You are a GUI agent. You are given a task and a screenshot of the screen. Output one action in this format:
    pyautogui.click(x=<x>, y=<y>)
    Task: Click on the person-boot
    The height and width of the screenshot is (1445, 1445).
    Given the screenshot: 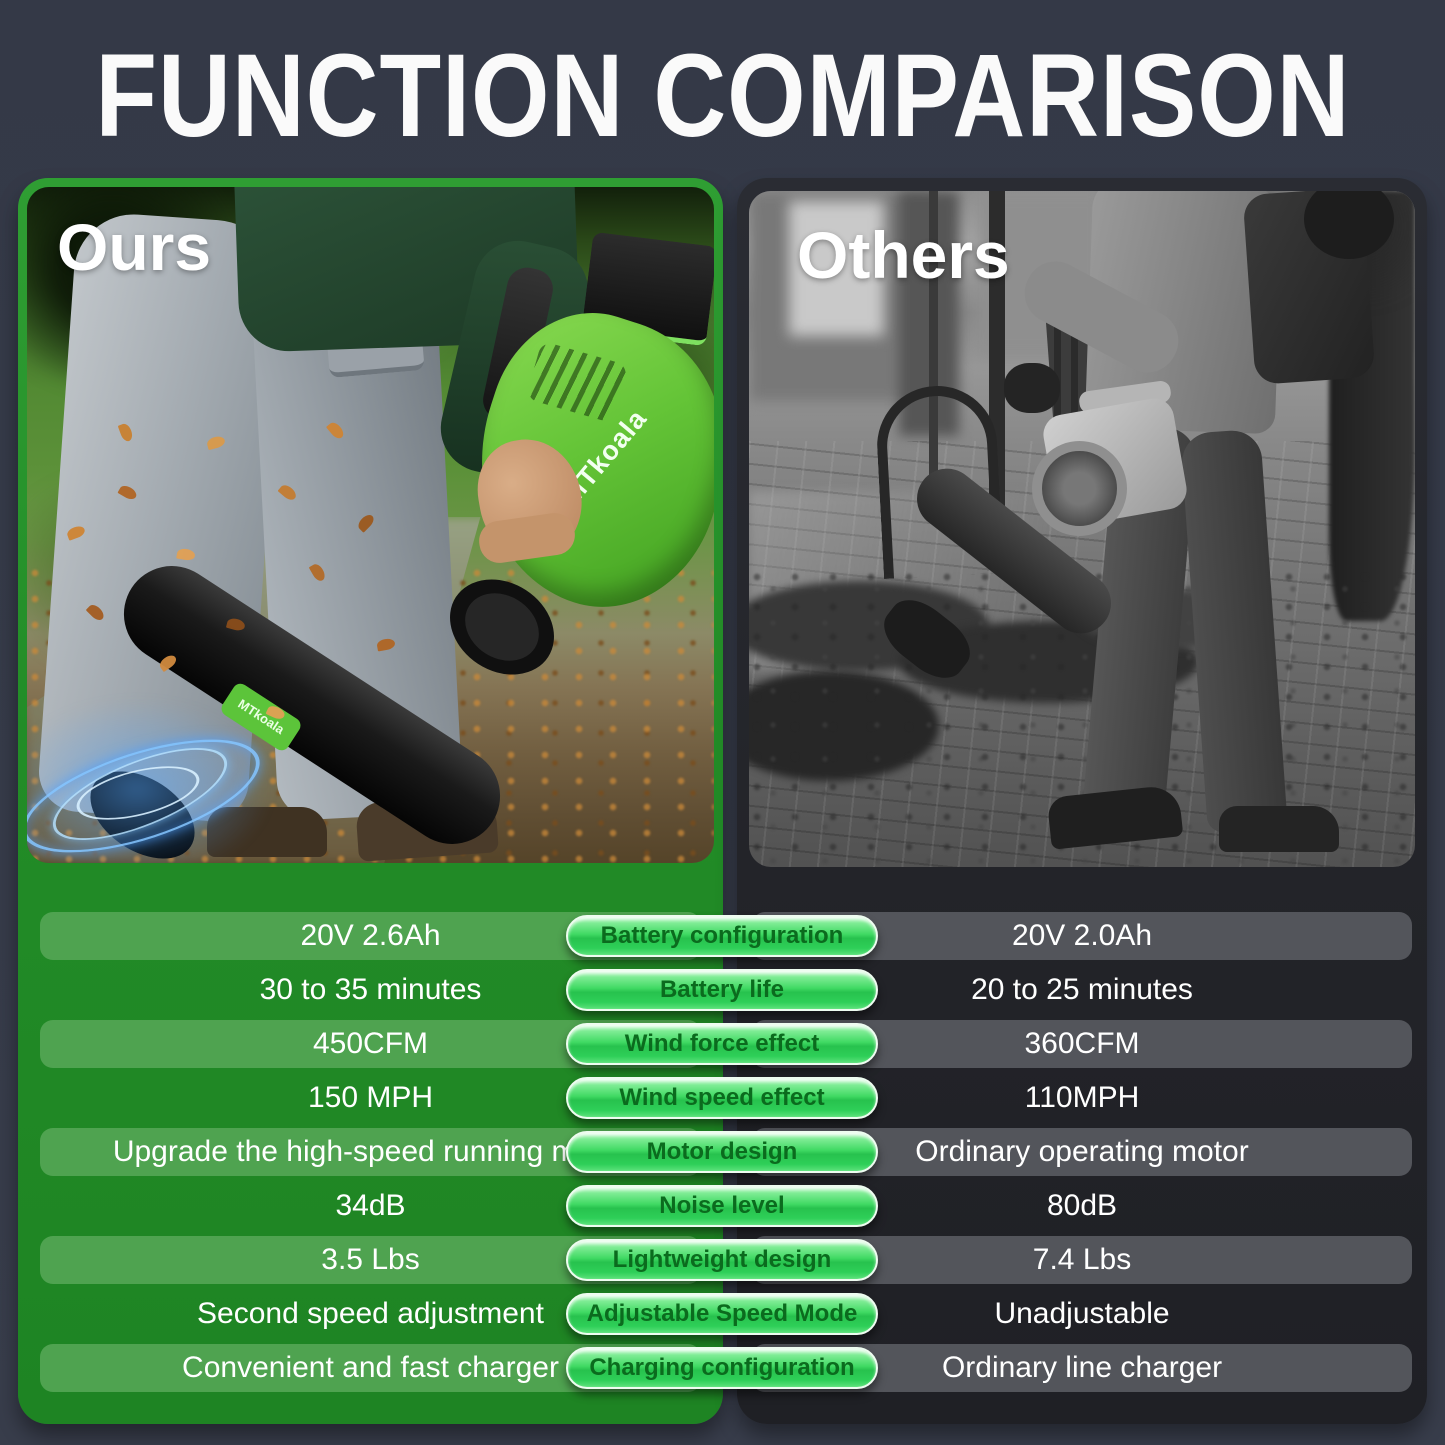 What is the action you would take?
    pyautogui.click(x=1279, y=829)
    